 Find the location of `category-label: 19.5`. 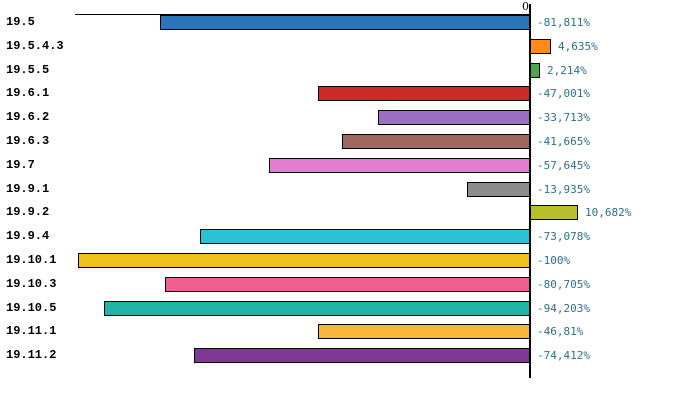

category-label: 19.5 is located at coordinates (20, 22).